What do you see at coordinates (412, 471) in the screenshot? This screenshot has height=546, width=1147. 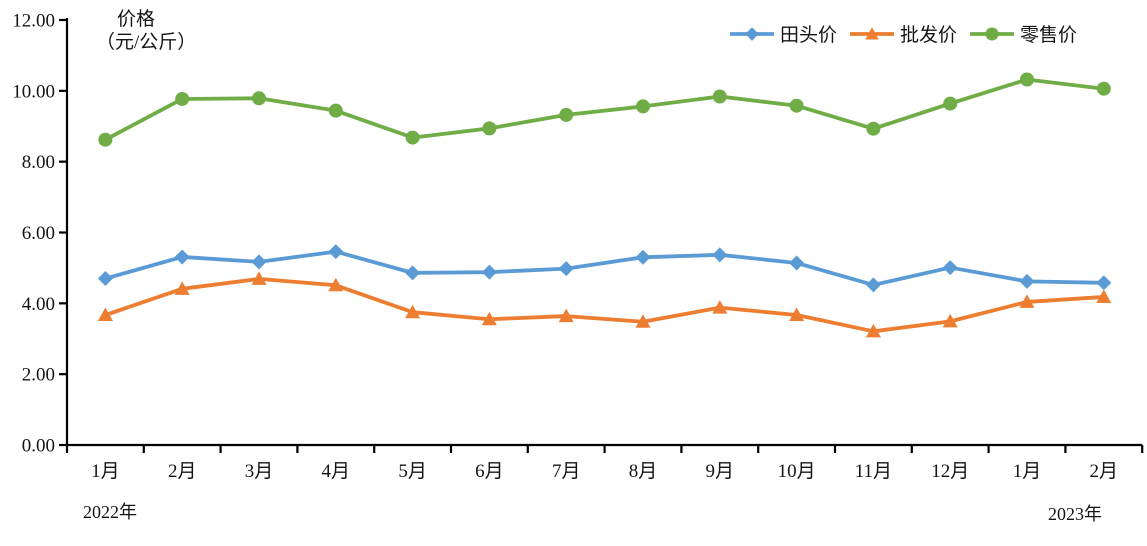 I see `x-month-label: 5月` at bounding box center [412, 471].